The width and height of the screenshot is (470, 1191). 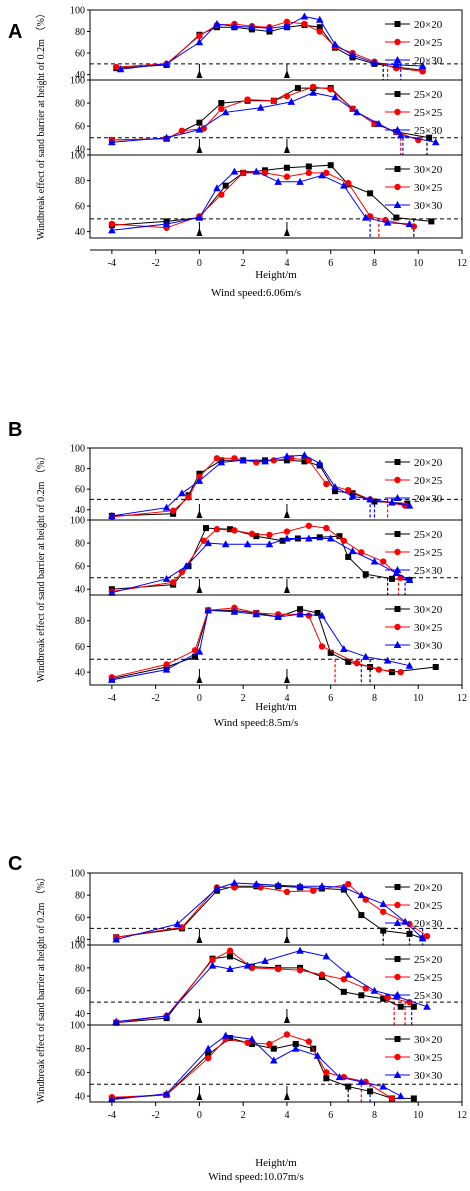 I want to click on panel-label: B, so click(x=15, y=430).